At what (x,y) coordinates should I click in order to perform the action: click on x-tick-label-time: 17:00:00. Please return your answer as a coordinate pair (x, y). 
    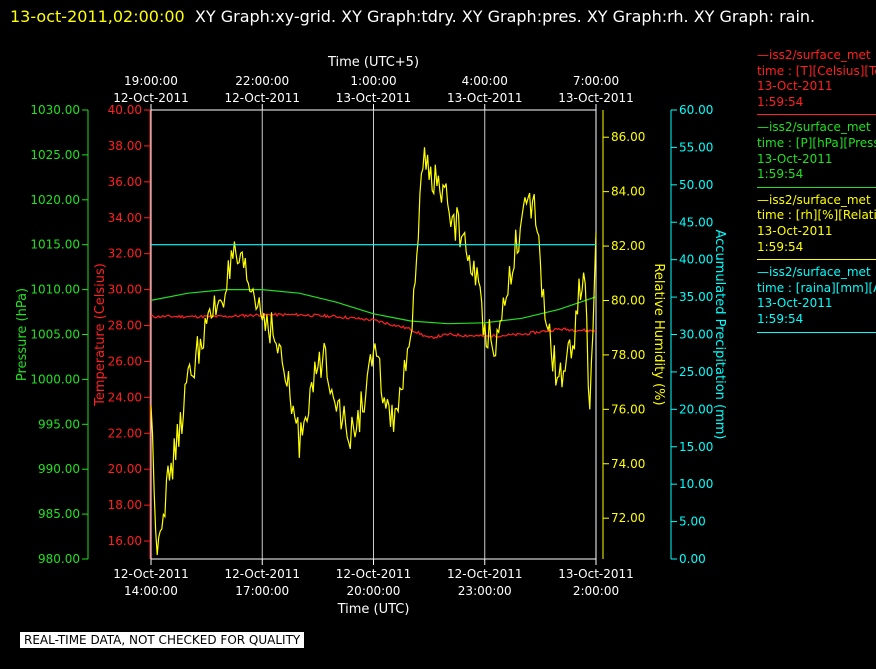
    Looking at the image, I should click on (262, 591).